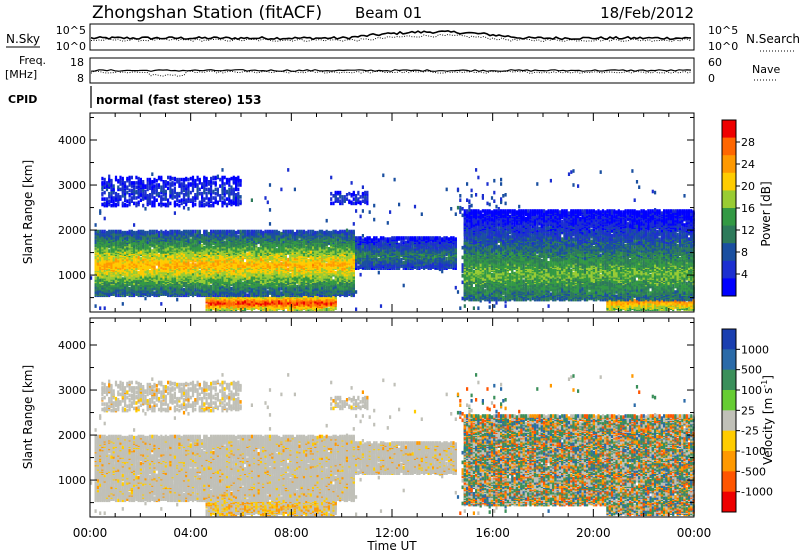 The width and height of the screenshot is (800, 554). What do you see at coordinates (723, 46) in the screenshot?
I see `nsearch-bottom-tick: 10^0` at bounding box center [723, 46].